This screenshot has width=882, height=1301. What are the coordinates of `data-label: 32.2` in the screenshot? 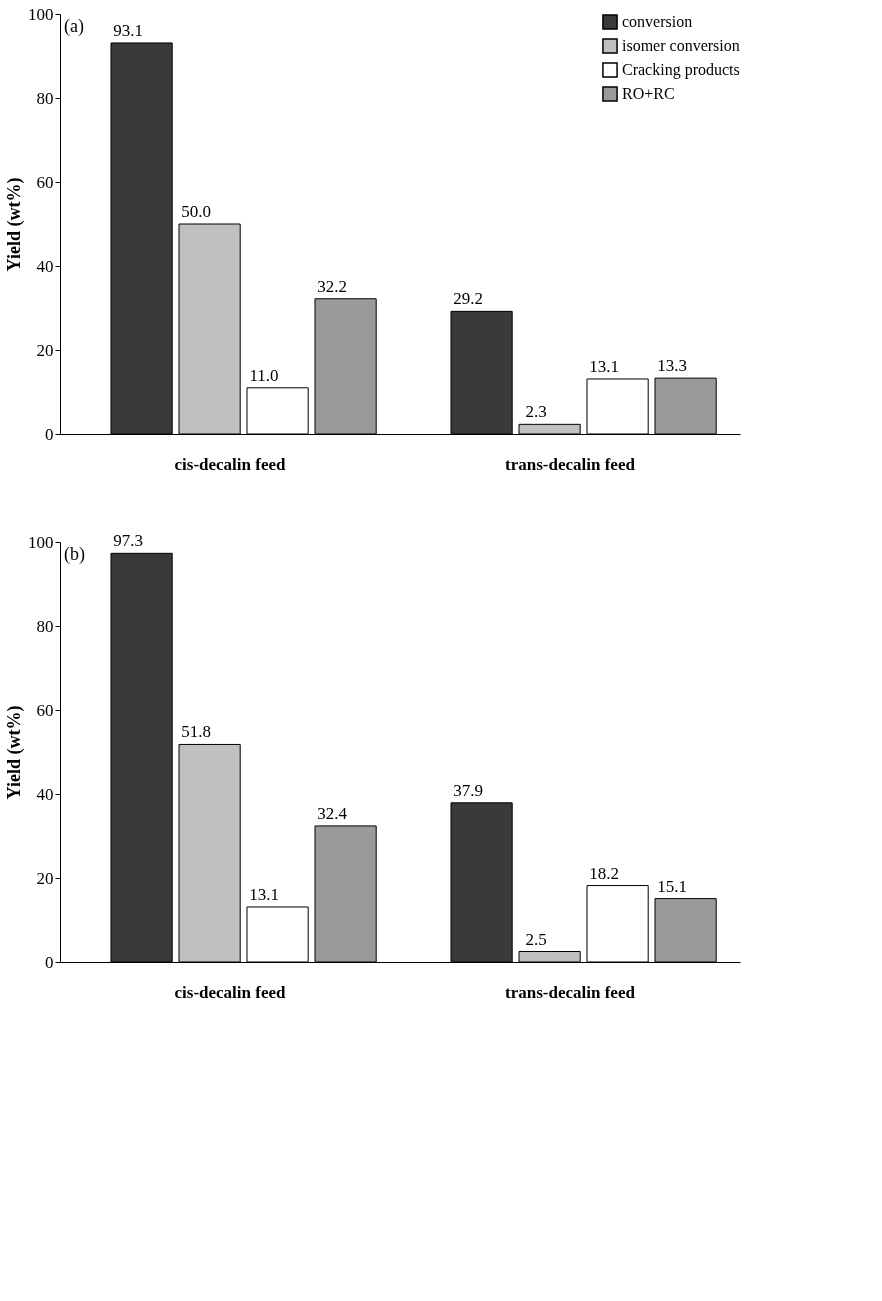 It's located at (332, 286).